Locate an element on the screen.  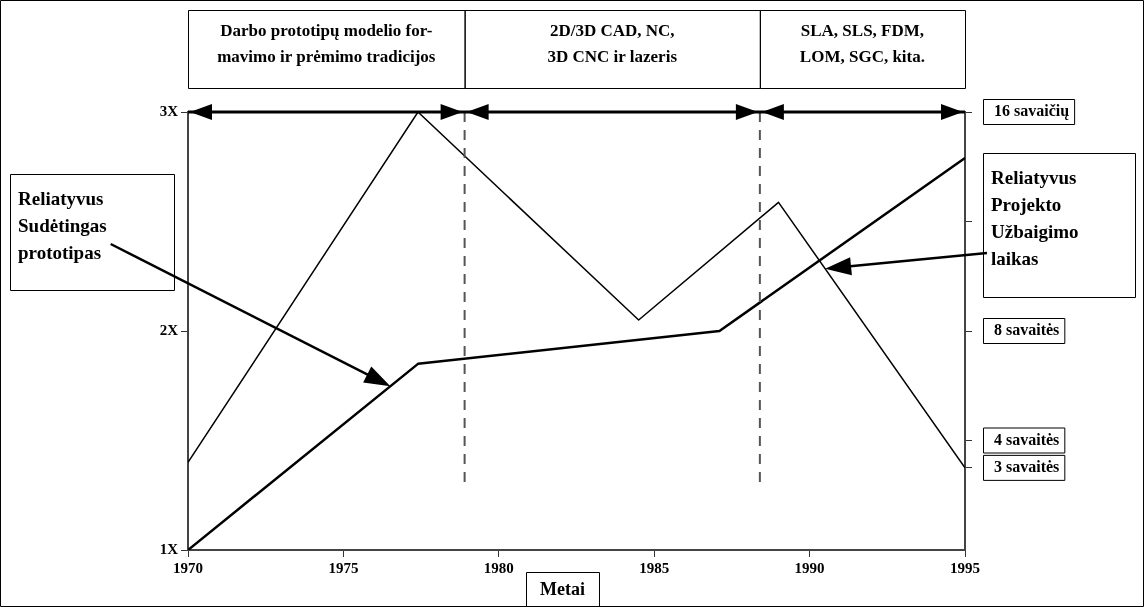
text: Darbo prototipų modelio for- mavimo ir prėmimo tradicijos is located at coordinates (326, 44).